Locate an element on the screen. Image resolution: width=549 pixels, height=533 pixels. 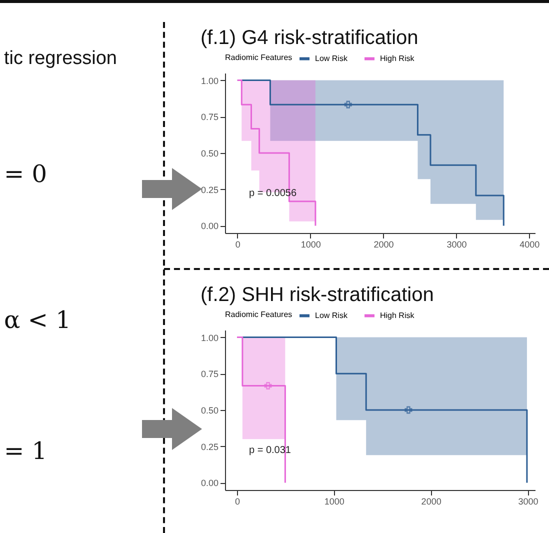
chart-title: (f.1) G4 risk-stratification is located at coordinates (309, 38).